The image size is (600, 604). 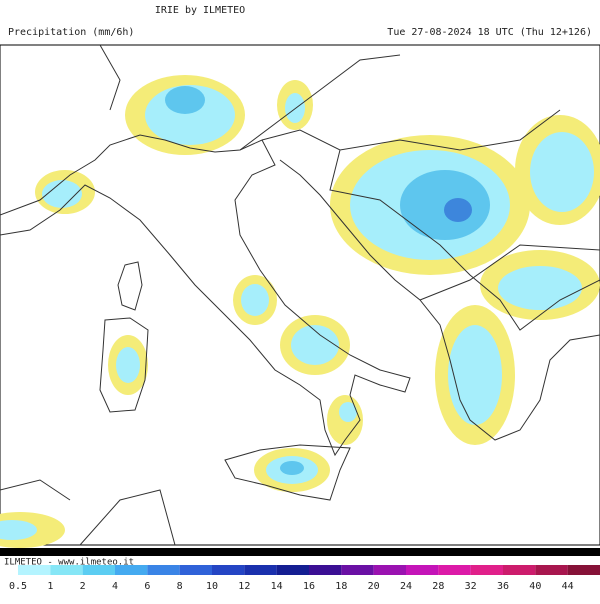 What do you see at coordinates (471, 586) in the screenshot?
I see `scale-label: 32` at bounding box center [471, 586].